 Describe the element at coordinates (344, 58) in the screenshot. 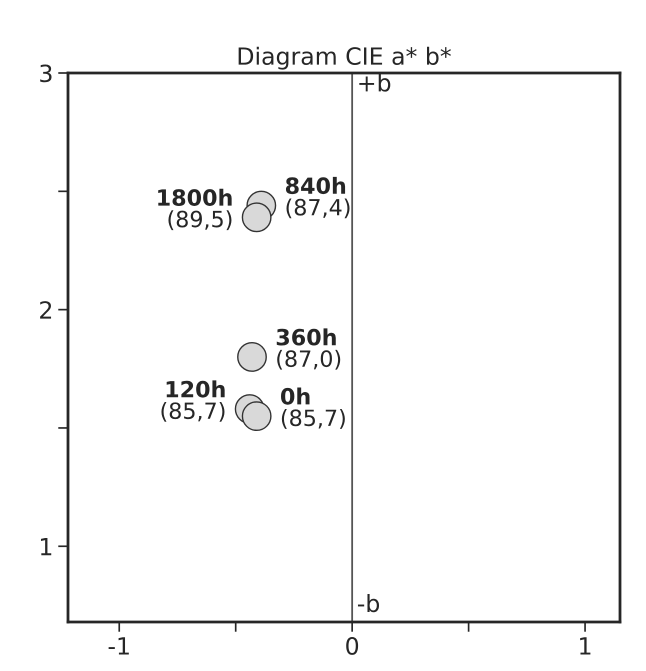

I see `chart-title: Diagram CIE a* b*` at that location.